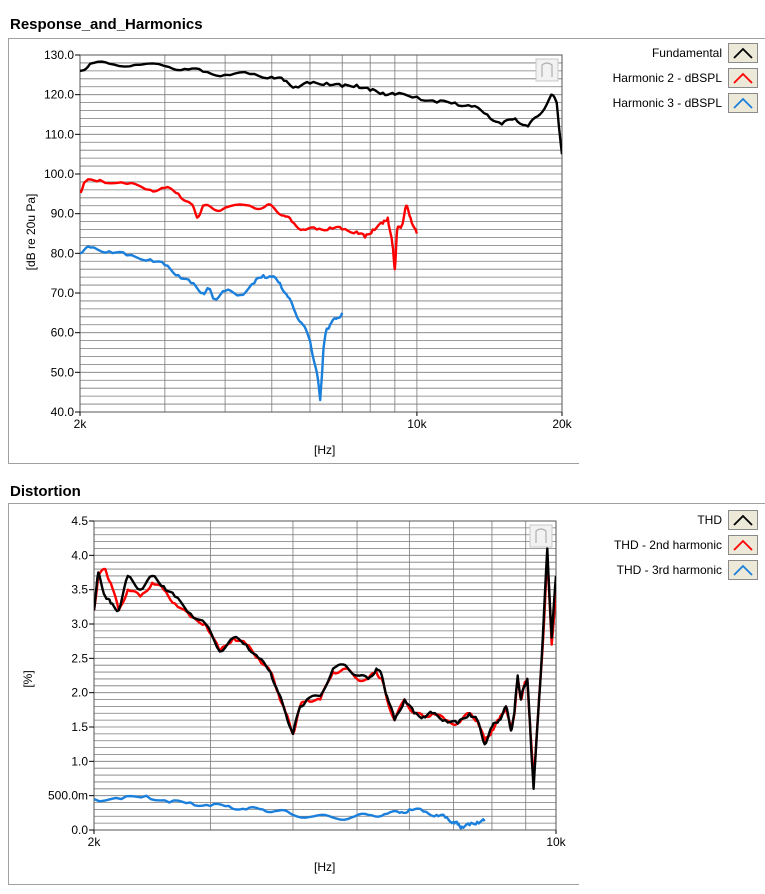  Describe the element at coordinates (386, 38) in the screenshot. I see `panel-top-border-response` at that location.